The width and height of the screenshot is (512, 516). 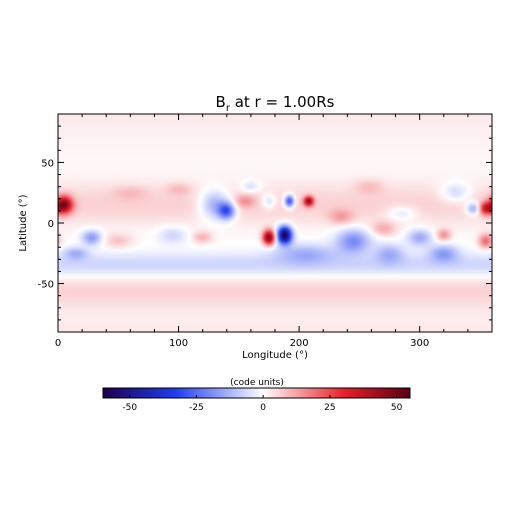 I want to click on x-tick-label: 0, so click(x=58, y=343).